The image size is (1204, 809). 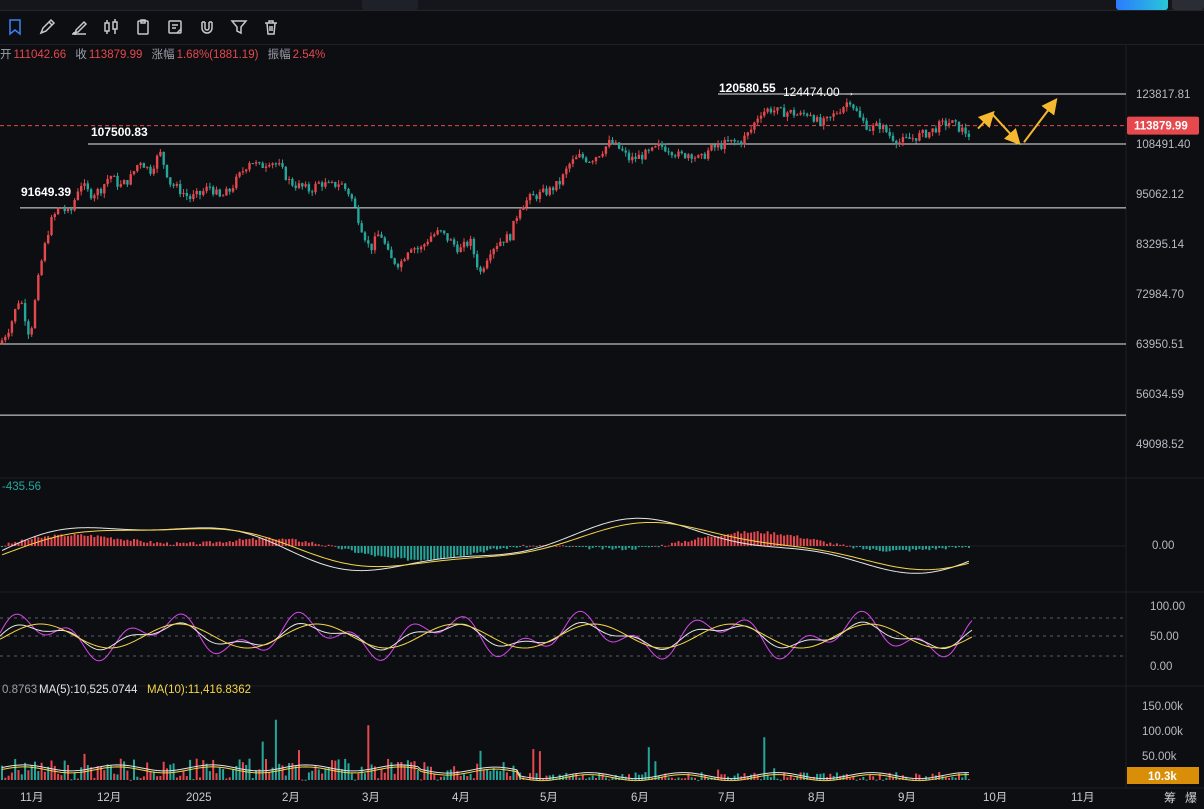 I want to click on price-axis-tick: 108491.40, so click(x=1163, y=145).